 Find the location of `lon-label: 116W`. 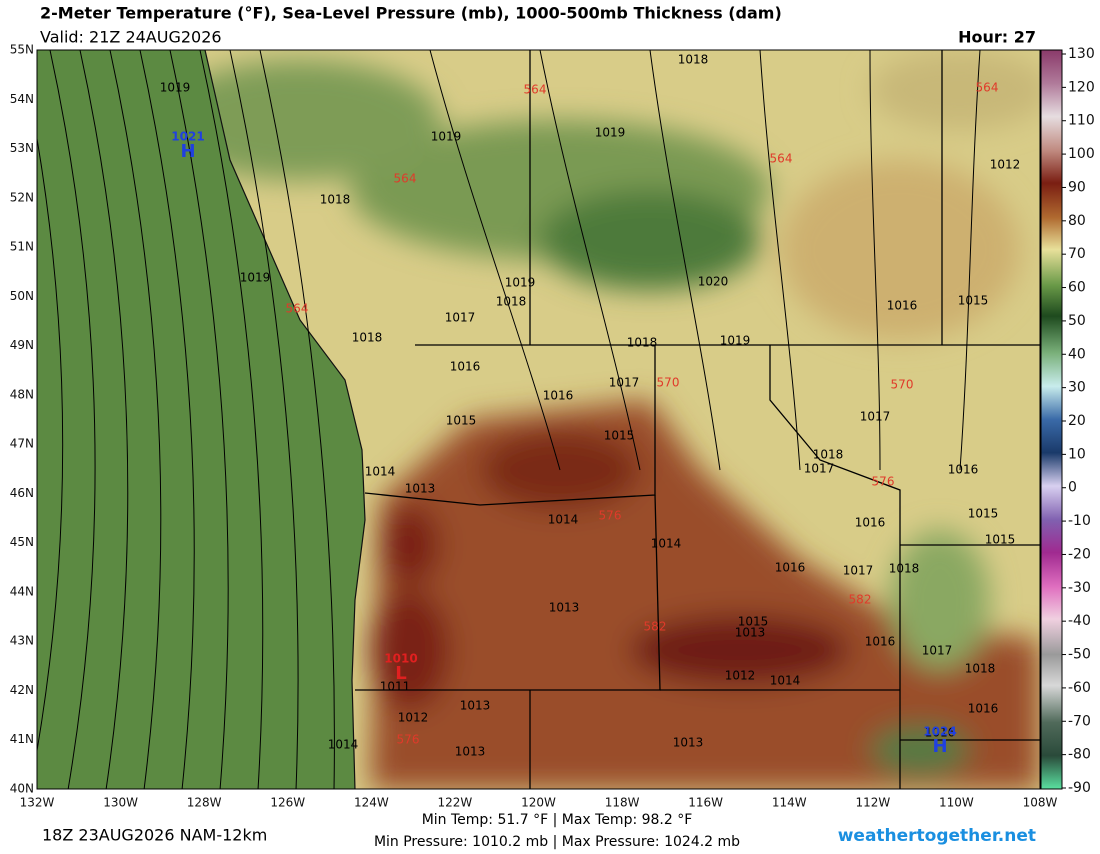

lon-label: 116W is located at coordinates (705, 803).